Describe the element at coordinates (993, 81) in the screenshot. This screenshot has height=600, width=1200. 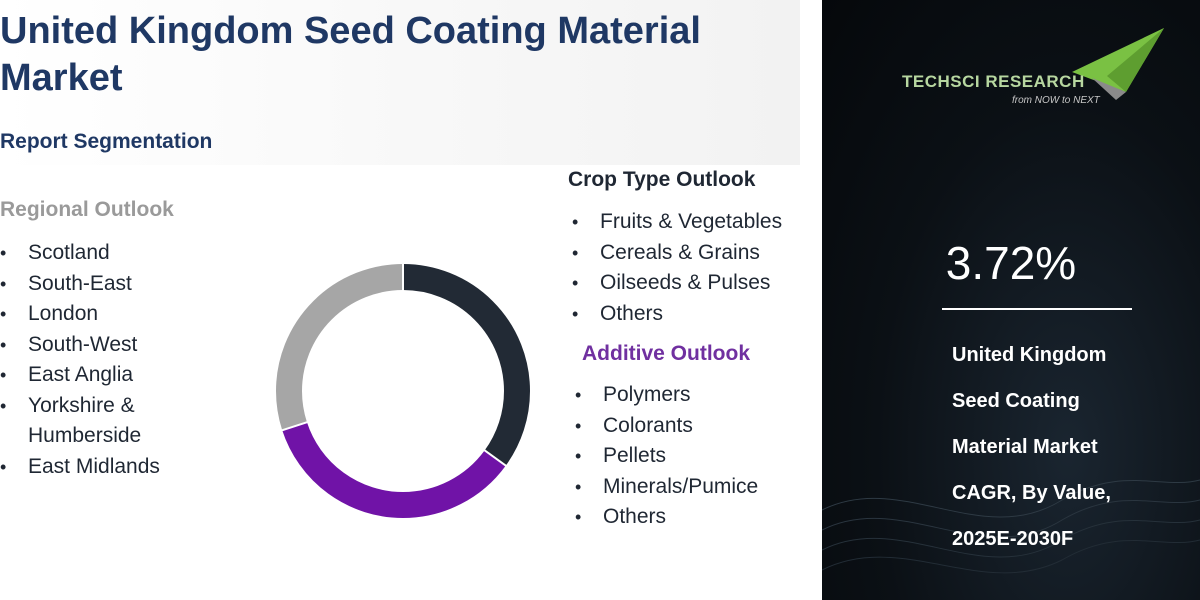
I see `brand-name: TECHSCI RESEARCH` at that location.